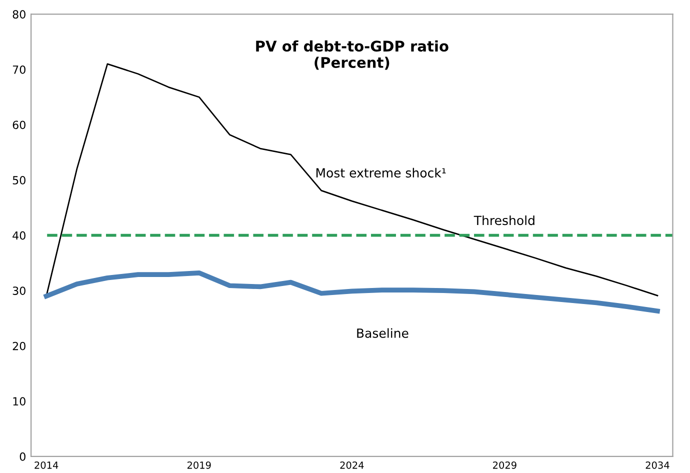  Describe the element at coordinates (19, 125) in the screenshot. I see `y-tick-label: 60` at that location.